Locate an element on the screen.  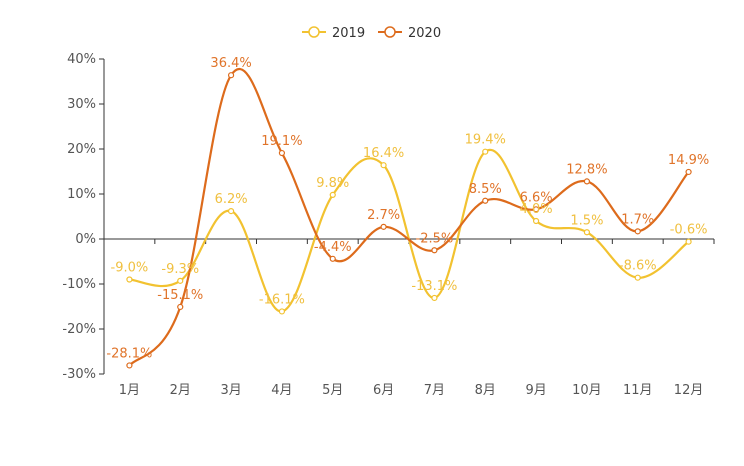
x-tick-label: 2月 is located at coordinates (180, 390).